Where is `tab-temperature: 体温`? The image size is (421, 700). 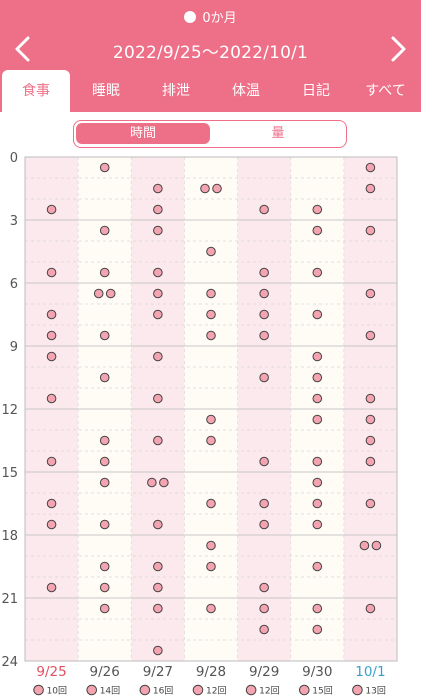
tab-temperature: 体温 is located at coordinates (246, 91).